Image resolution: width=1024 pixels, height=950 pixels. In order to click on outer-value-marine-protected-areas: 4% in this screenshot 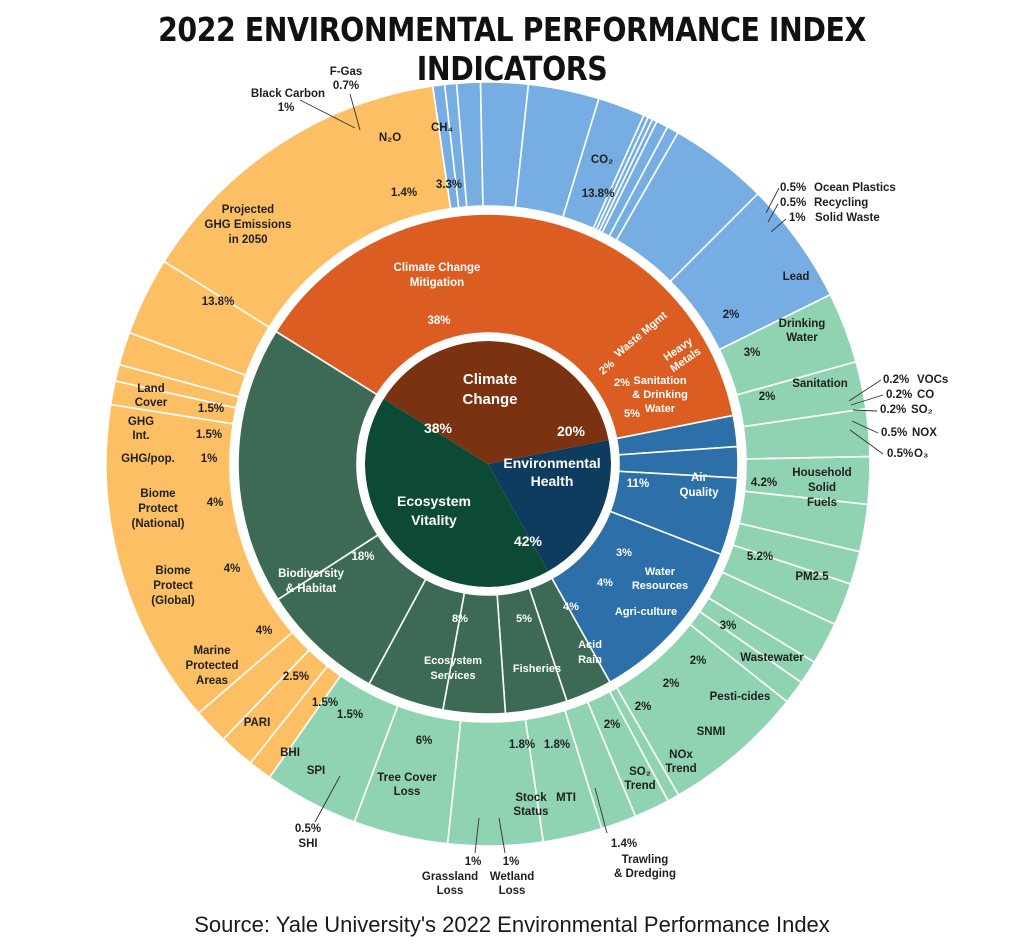, I will do `click(264, 631)`.